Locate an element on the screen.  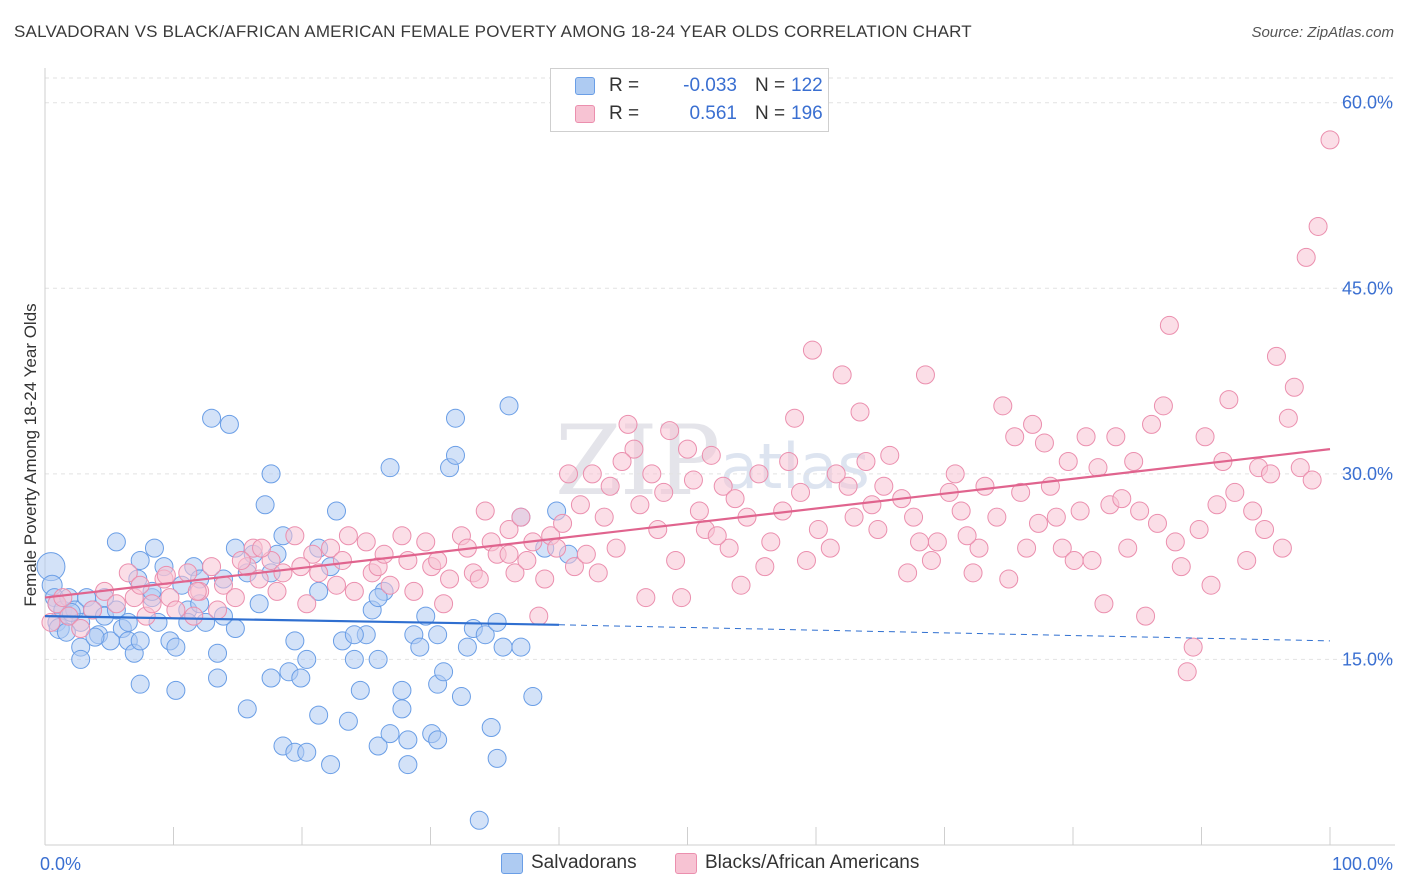
y-tick-label: 30.0% is located at coordinates (1367, 474).